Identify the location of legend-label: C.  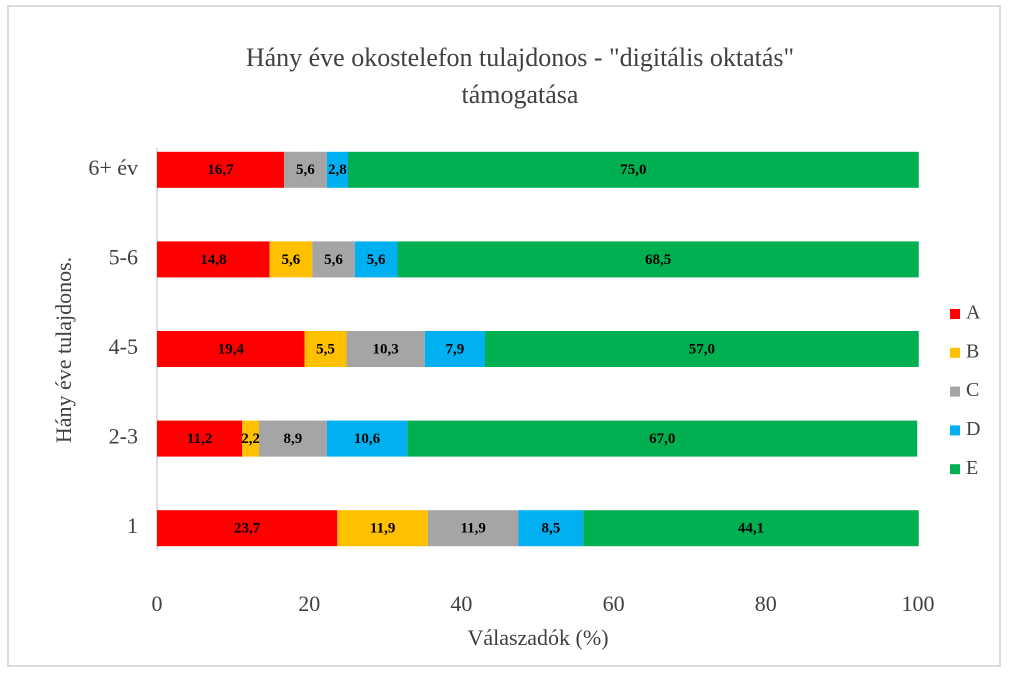
(972, 390).